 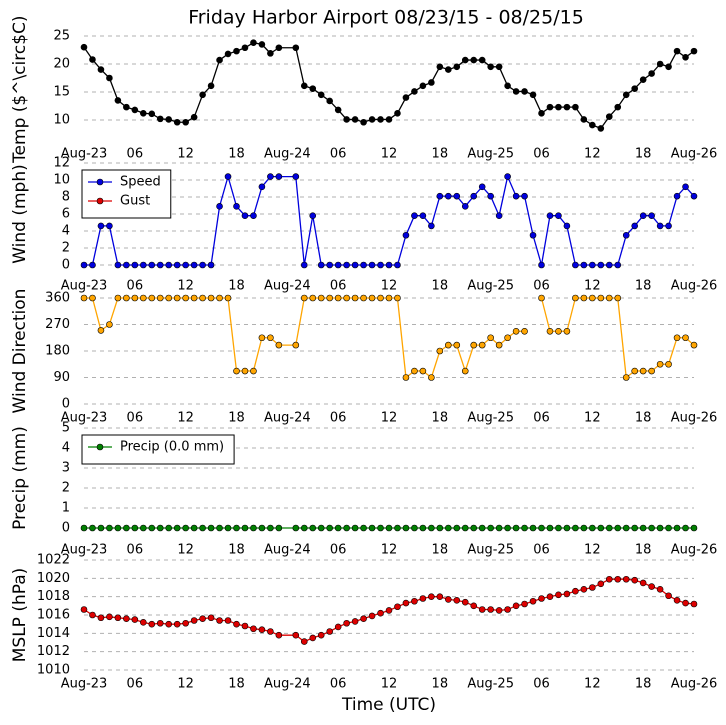 I want to click on y-tick-label: 25, so click(x=61, y=36).